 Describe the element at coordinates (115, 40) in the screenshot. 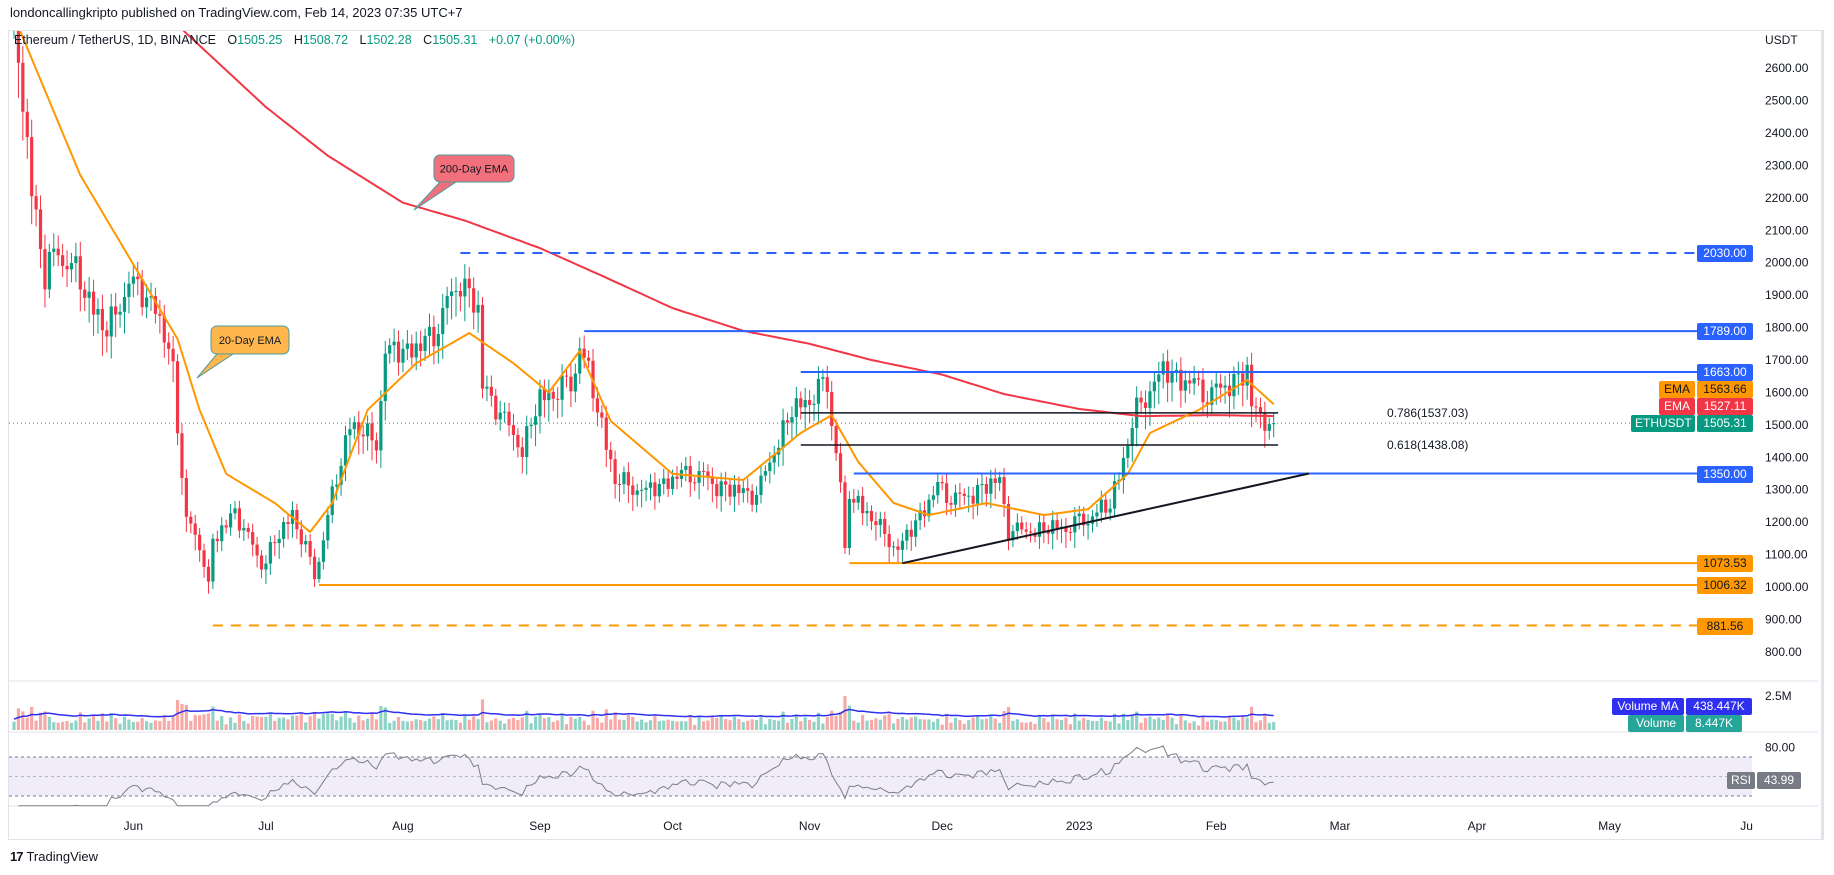

I see `symbol-title: Ethereum / TetherUS, 1D, BINANCE` at that location.